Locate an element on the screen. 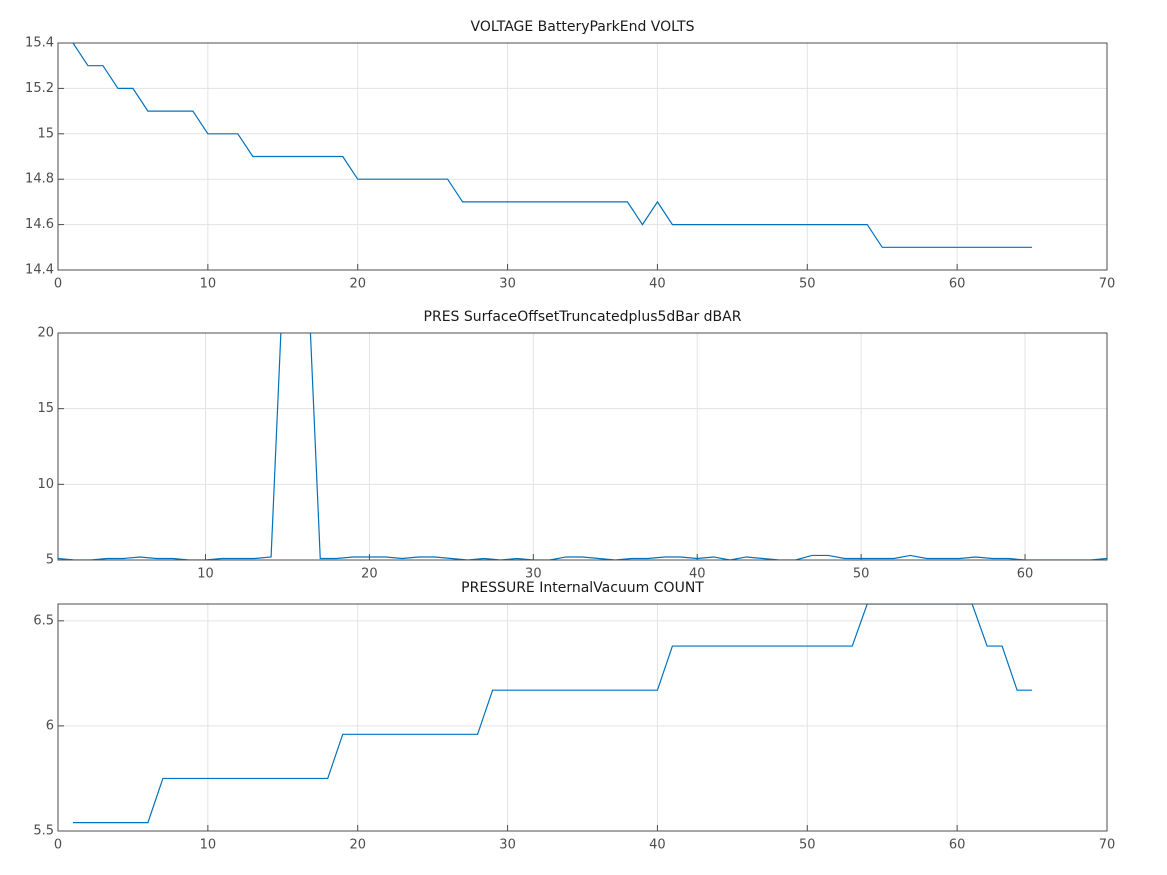 The width and height of the screenshot is (1167, 875). y-tick-label: 6 is located at coordinates (50, 725).